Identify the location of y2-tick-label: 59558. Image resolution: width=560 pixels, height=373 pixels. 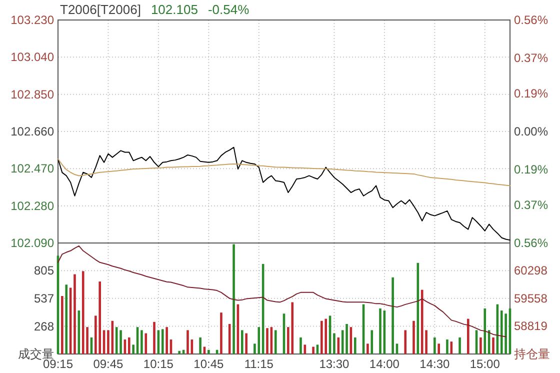
(531, 299).